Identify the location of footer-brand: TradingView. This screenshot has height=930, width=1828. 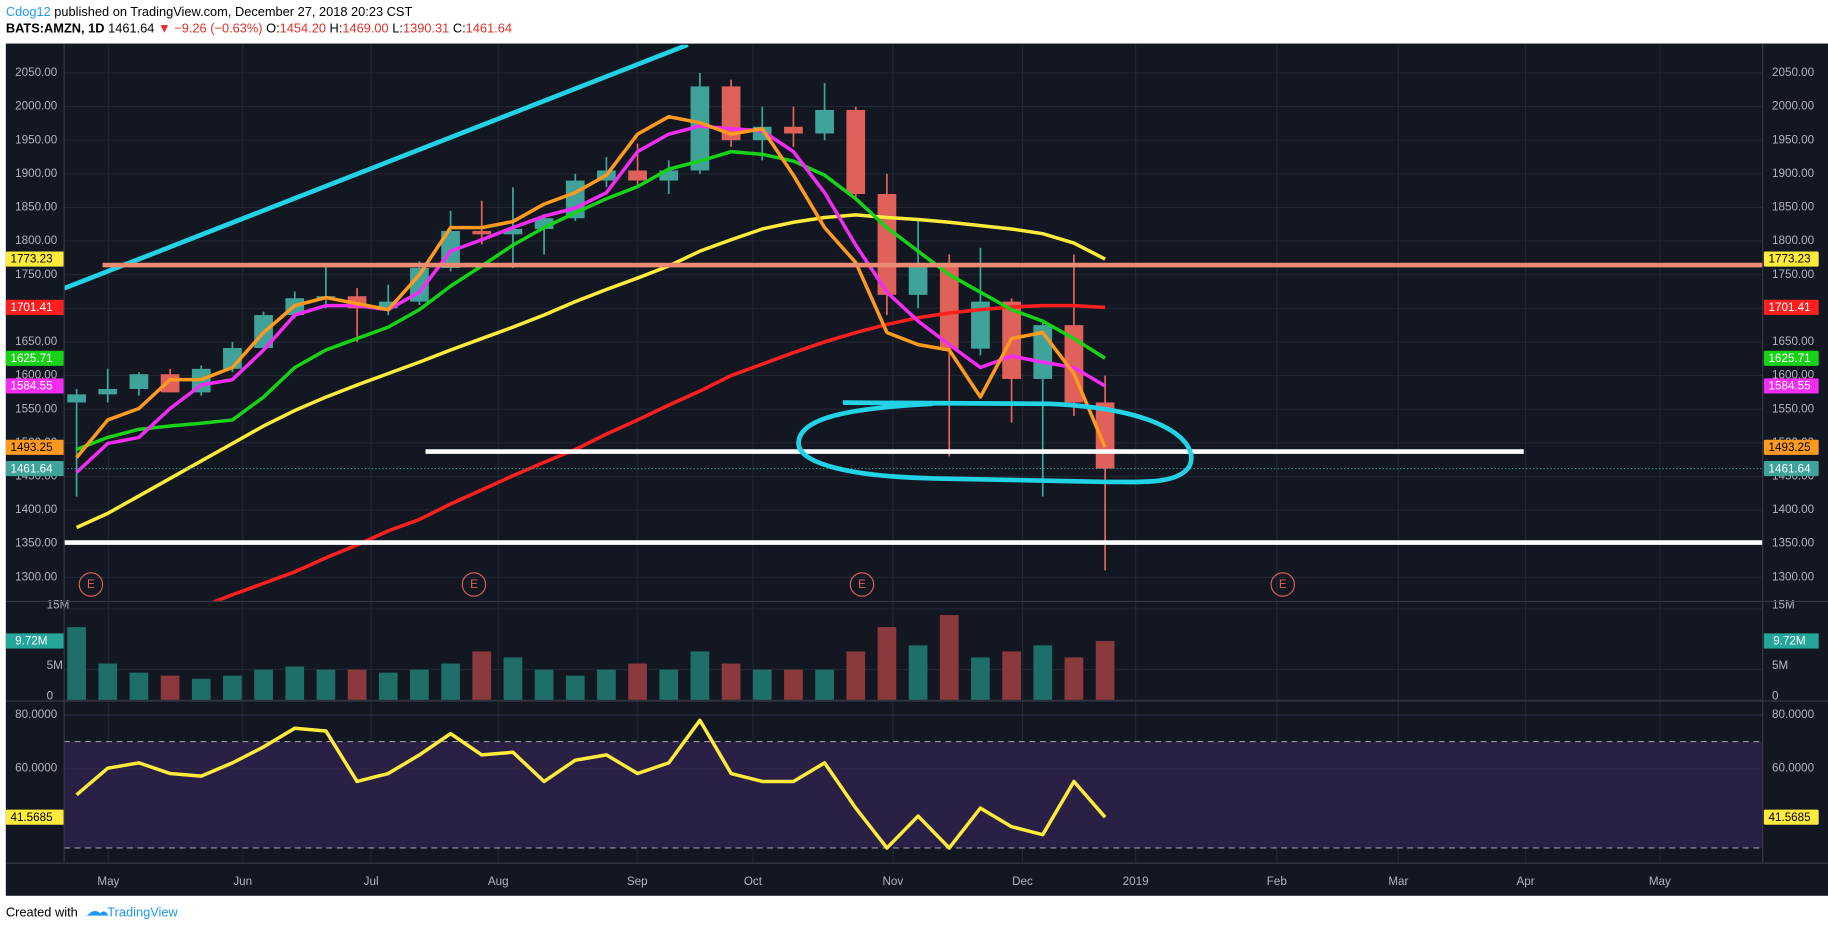
(142, 912).